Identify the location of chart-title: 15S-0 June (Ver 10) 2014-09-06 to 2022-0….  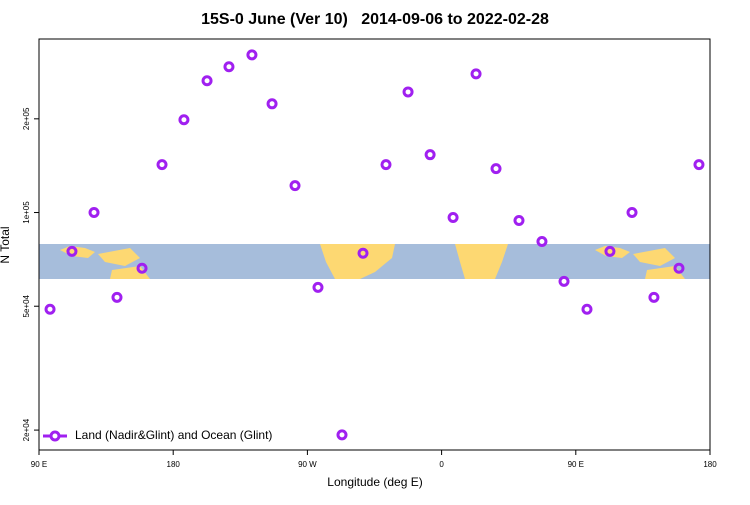
(375, 19).